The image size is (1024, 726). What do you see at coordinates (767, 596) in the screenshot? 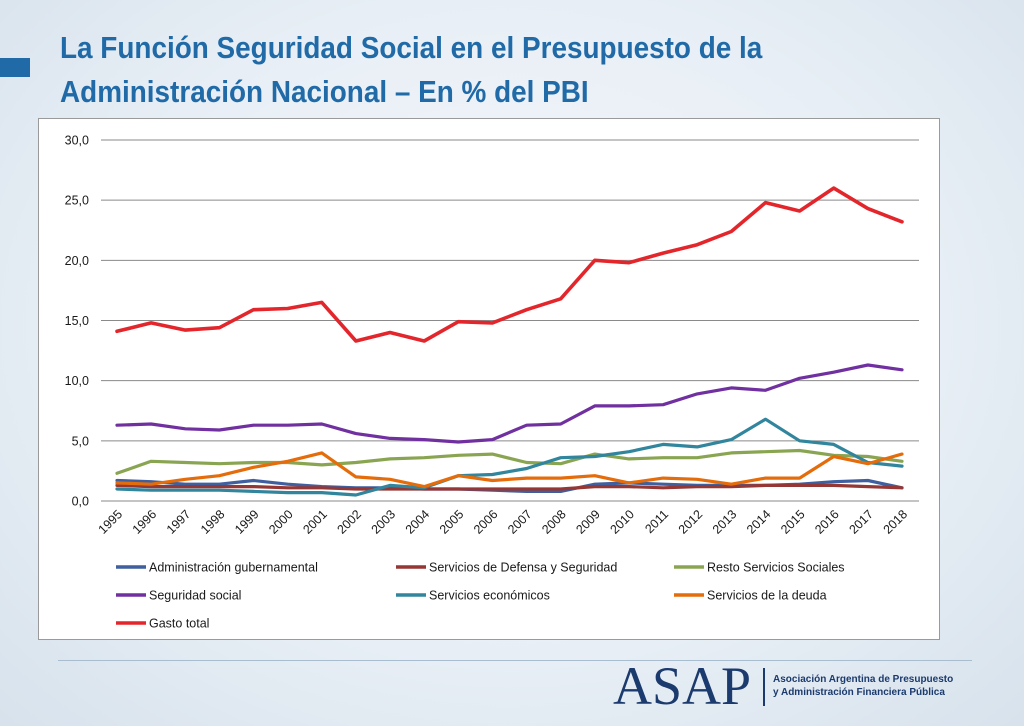
I see `legend-label: Servicios de la deuda` at bounding box center [767, 596].